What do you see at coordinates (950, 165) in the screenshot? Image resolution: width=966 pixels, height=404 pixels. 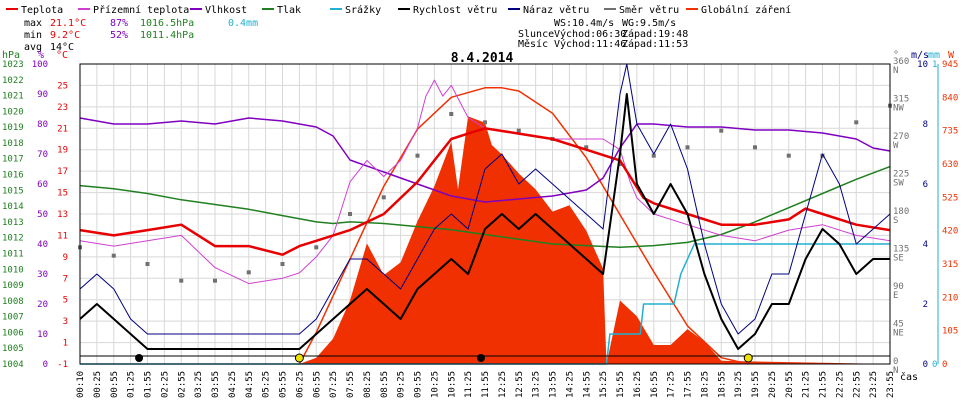 I see `tick-radiation: 630` at bounding box center [950, 165].